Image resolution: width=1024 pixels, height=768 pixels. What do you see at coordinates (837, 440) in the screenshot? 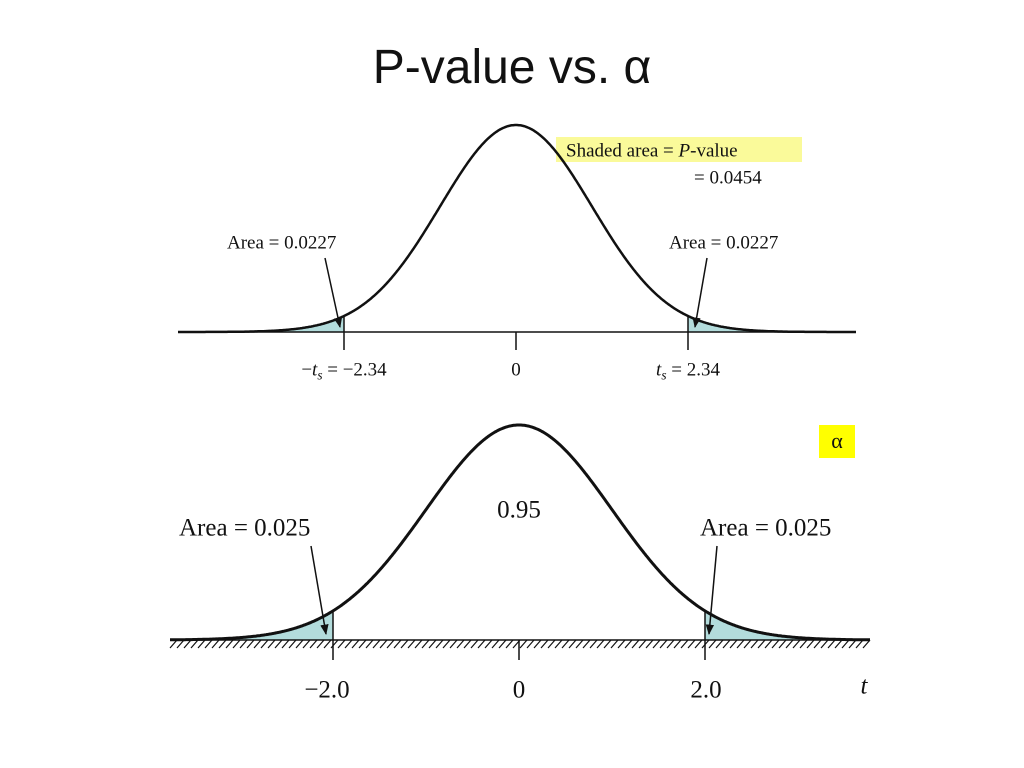
I see `alpha-label: α` at bounding box center [837, 440].